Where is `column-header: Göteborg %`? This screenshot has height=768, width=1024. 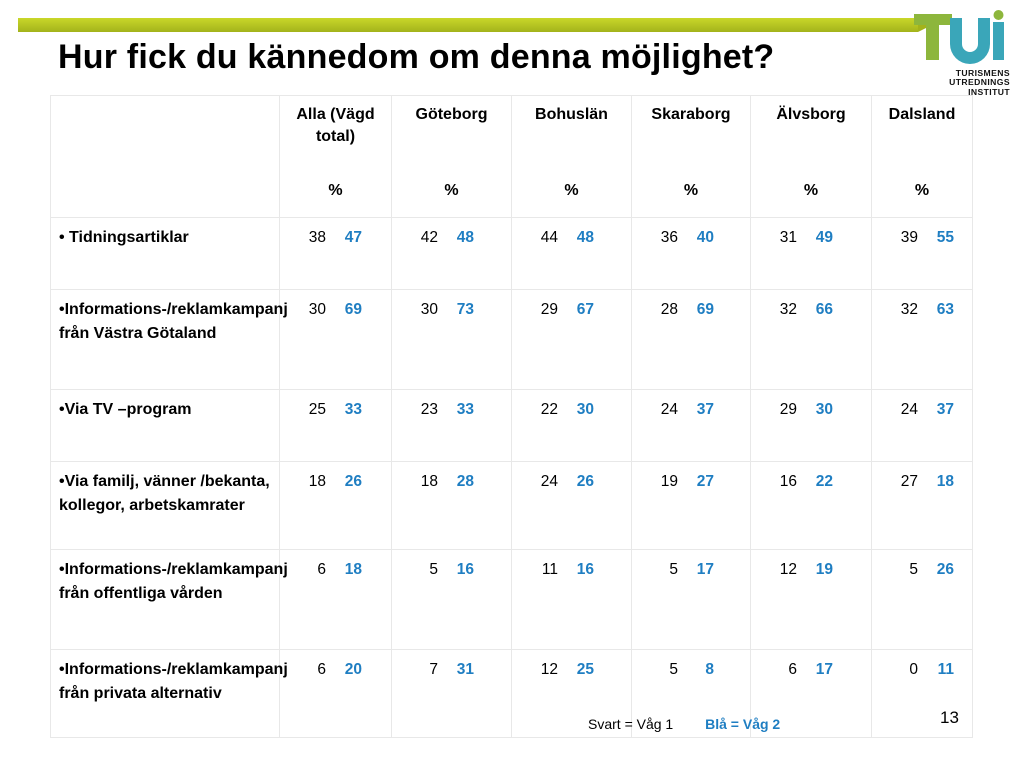 column-header: Göteborg % is located at coordinates (451, 156).